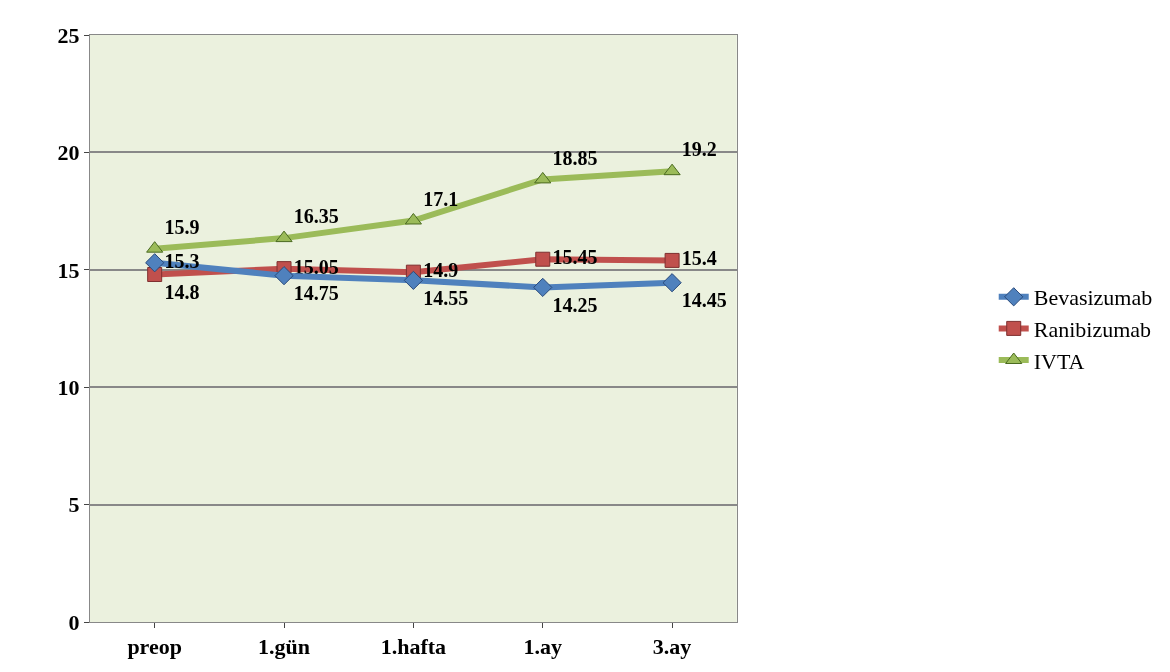 The image size is (1170, 672). What do you see at coordinates (68, 35) in the screenshot?
I see `y-tick-label: 25` at bounding box center [68, 35].